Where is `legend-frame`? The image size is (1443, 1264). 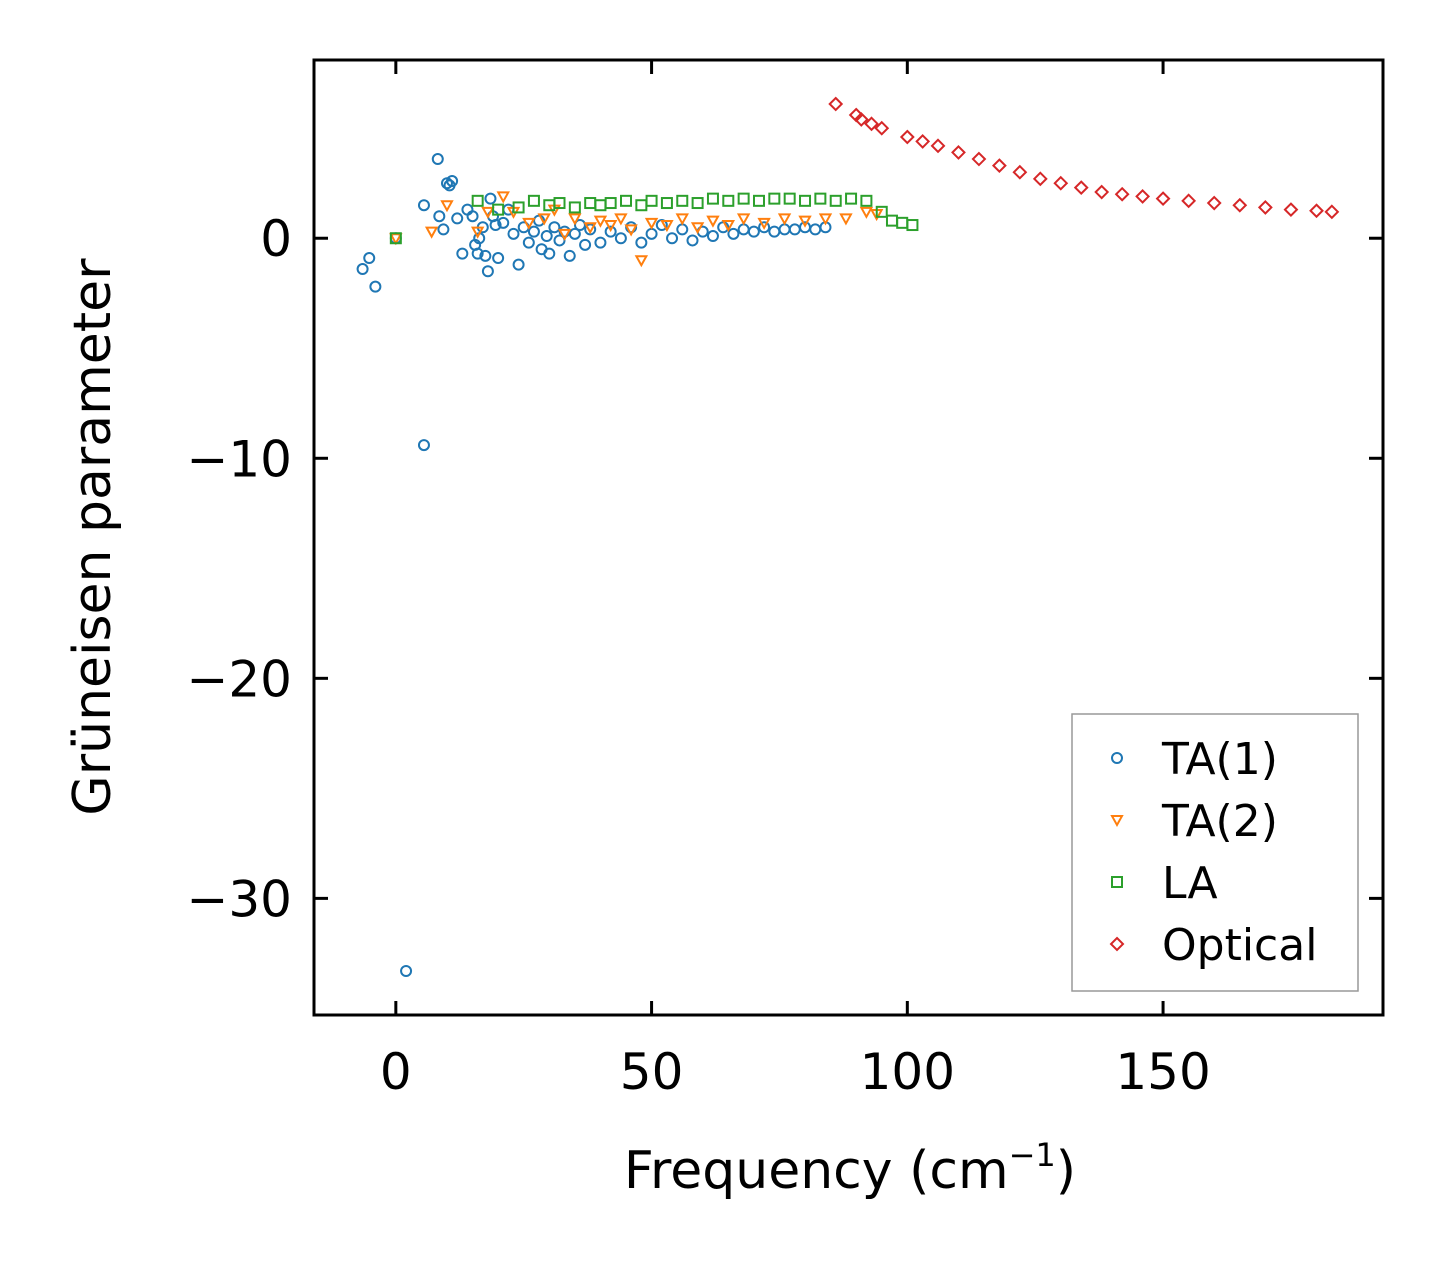
legend-frame is located at coordinates (1215, 852).